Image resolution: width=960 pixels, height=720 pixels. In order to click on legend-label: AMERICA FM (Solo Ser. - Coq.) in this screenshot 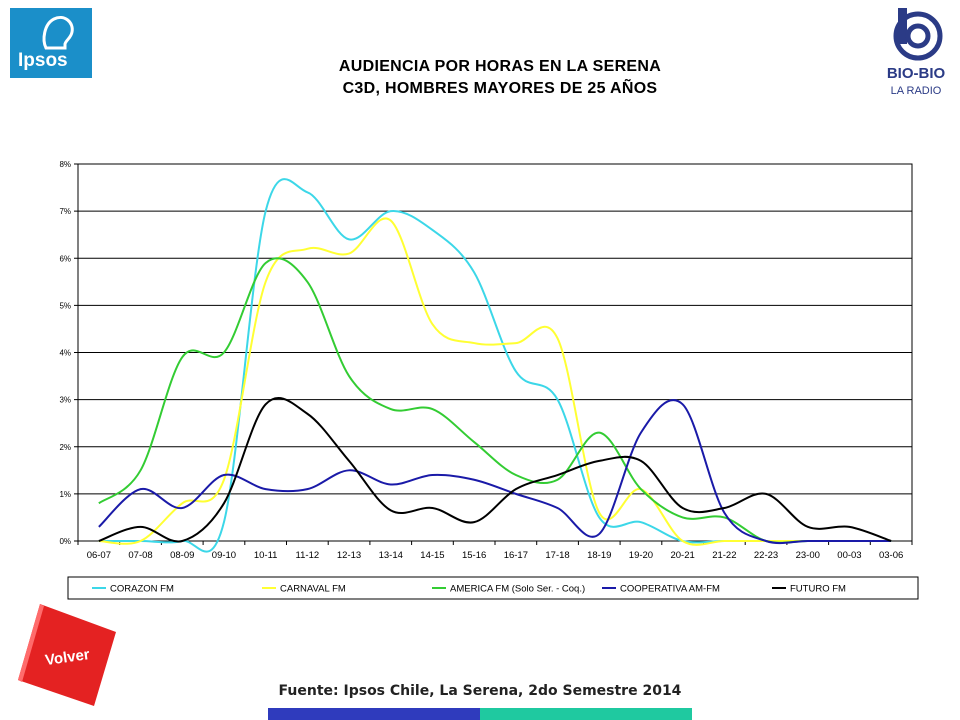, I will do `click(517, 589)`.